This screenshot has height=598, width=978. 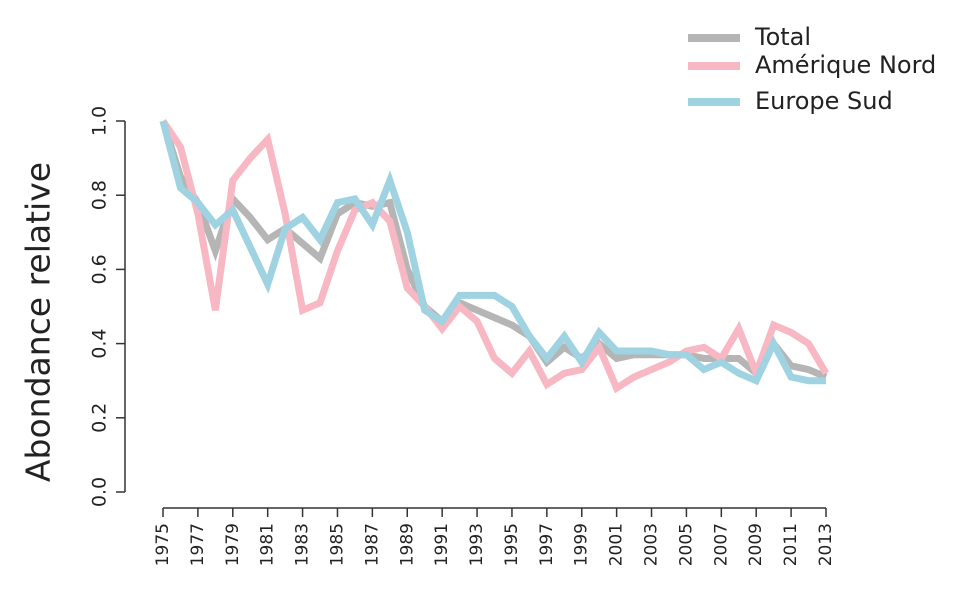 I want to click on x-tick-label: 2013, so click(x=826, y=544).